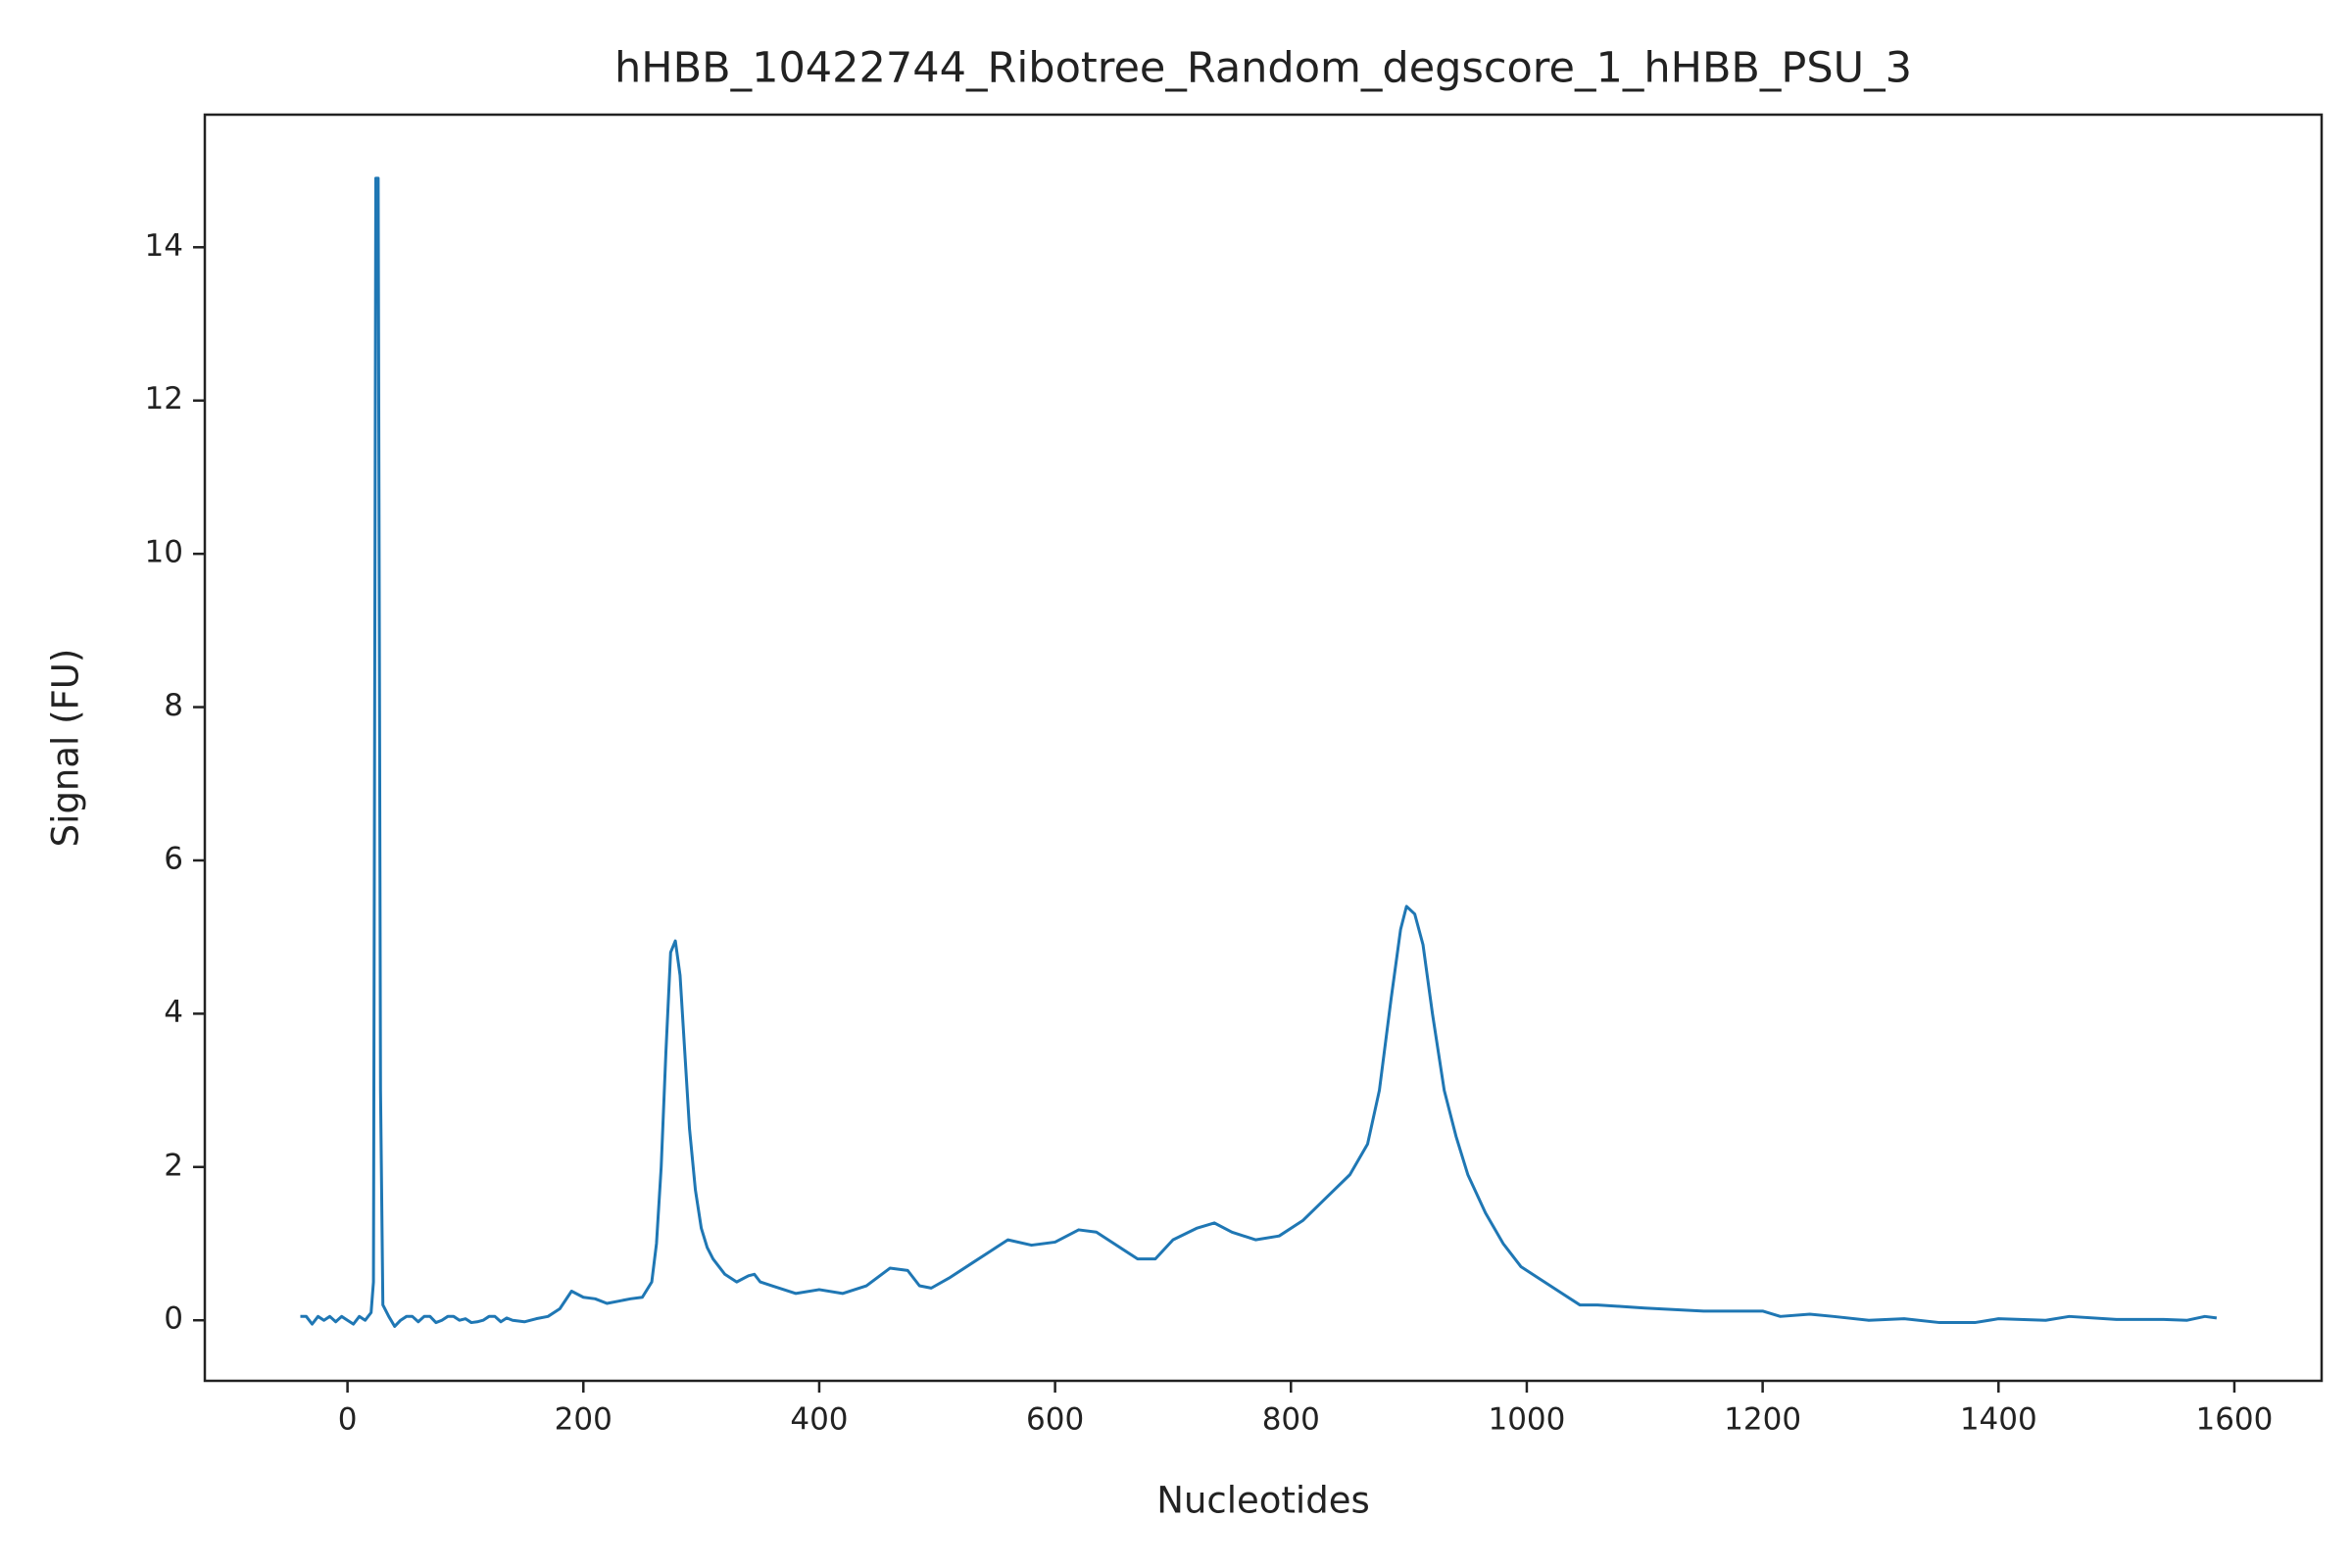  I want to click on x-tick-label: 600, so click(1055, 1420).